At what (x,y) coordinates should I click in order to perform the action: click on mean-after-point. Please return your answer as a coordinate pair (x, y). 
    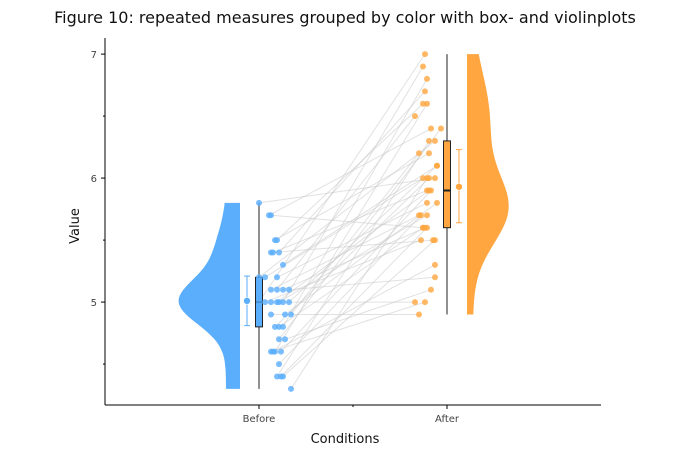
    Looking at the image, I should click on (459, 186).